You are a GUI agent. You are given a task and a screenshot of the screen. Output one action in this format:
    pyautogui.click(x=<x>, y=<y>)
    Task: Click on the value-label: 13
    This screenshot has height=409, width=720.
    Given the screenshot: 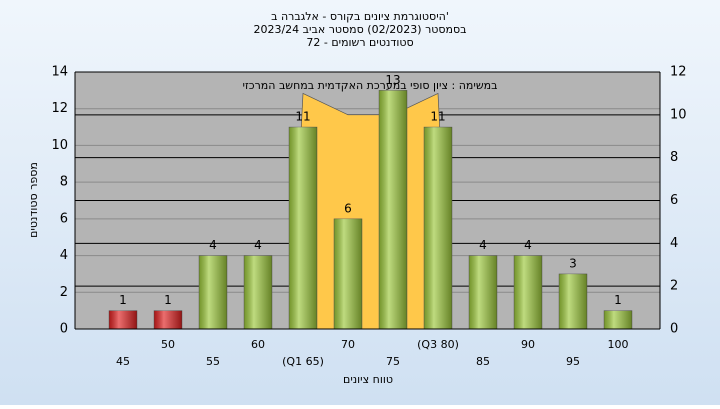 What is the action you would take?
    pyautogui.click(x=392, y=80)
    